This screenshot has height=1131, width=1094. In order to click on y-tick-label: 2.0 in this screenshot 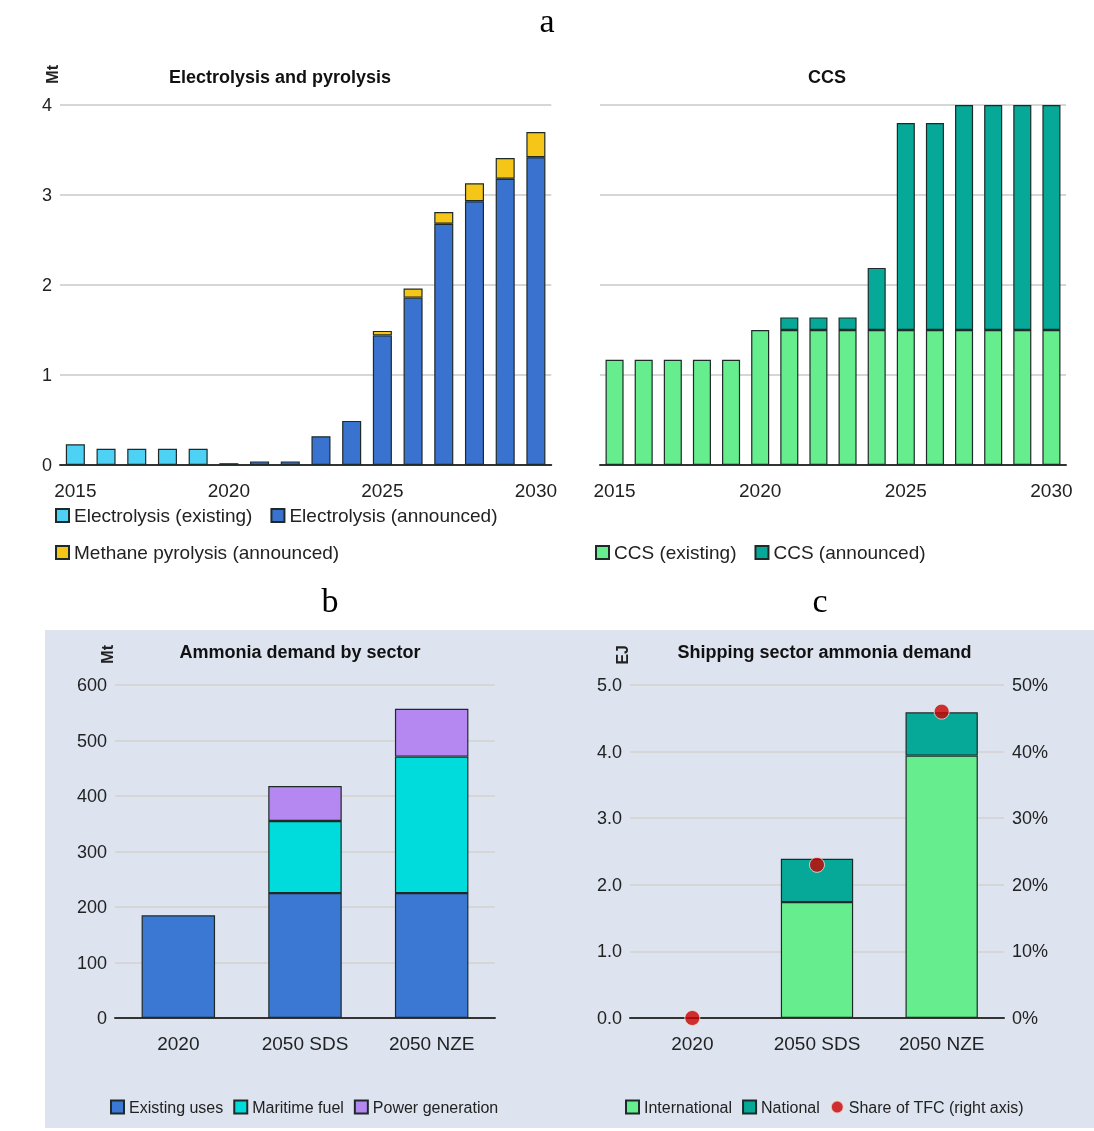, I will do `click(609, 884)`.